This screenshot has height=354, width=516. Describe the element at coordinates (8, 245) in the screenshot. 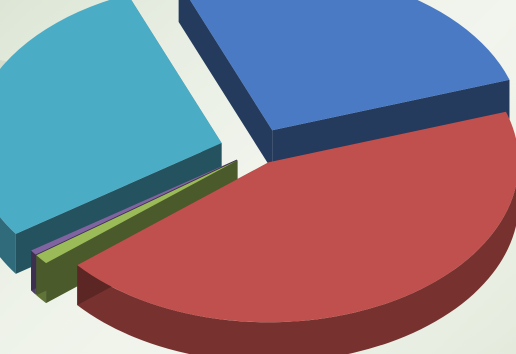

I see `pie-slice-side` at that location.